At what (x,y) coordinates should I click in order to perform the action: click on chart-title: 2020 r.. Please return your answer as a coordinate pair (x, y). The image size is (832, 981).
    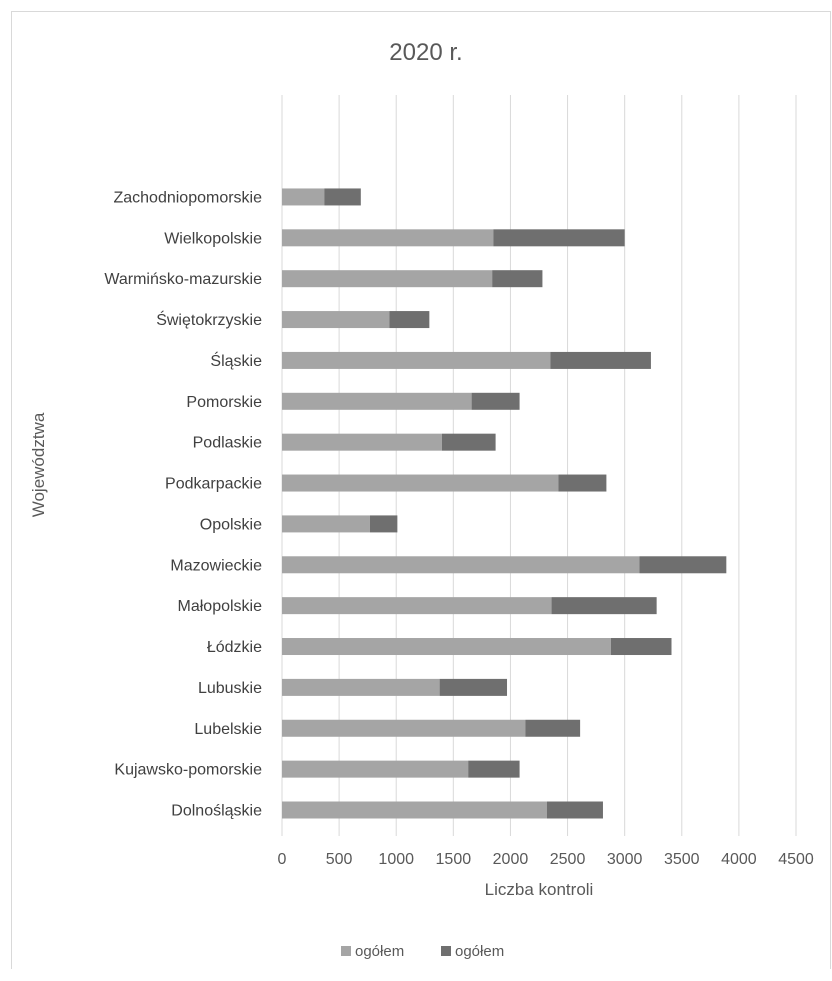
    Looking at the image, I should click on (425, 52).